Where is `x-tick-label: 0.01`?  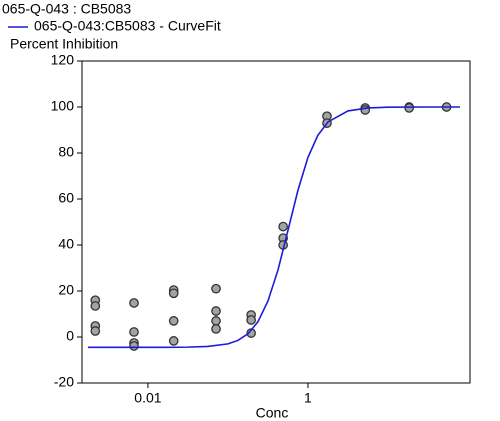 x-tick-label: 0.01 is located at coordinates (147, 398).